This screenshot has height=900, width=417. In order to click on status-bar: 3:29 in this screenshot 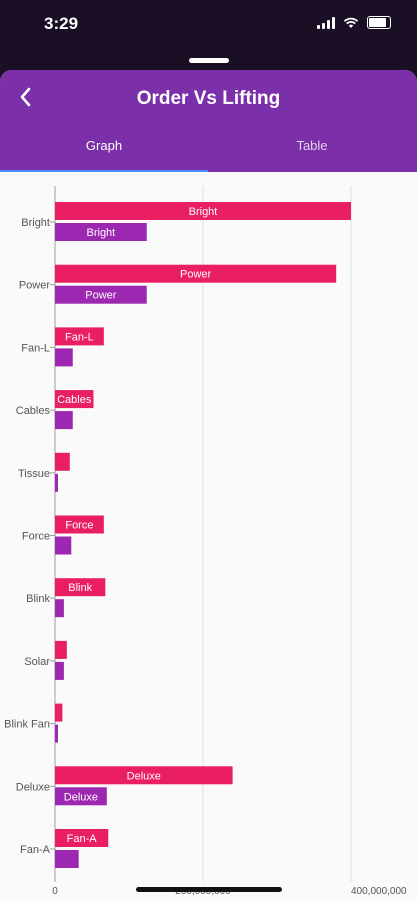, I will do `click(208, 23)`.